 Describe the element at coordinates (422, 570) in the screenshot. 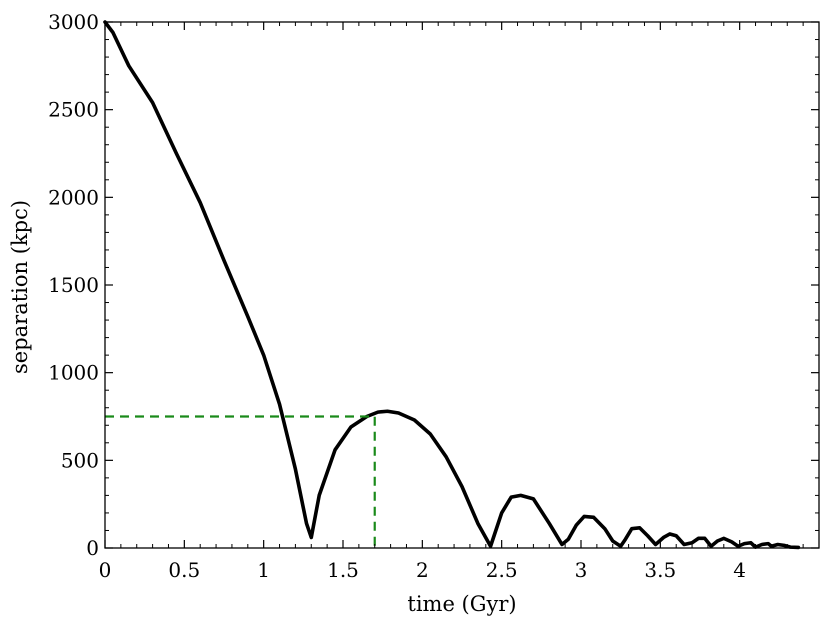

I see `x-tick-label: 2` at that location.